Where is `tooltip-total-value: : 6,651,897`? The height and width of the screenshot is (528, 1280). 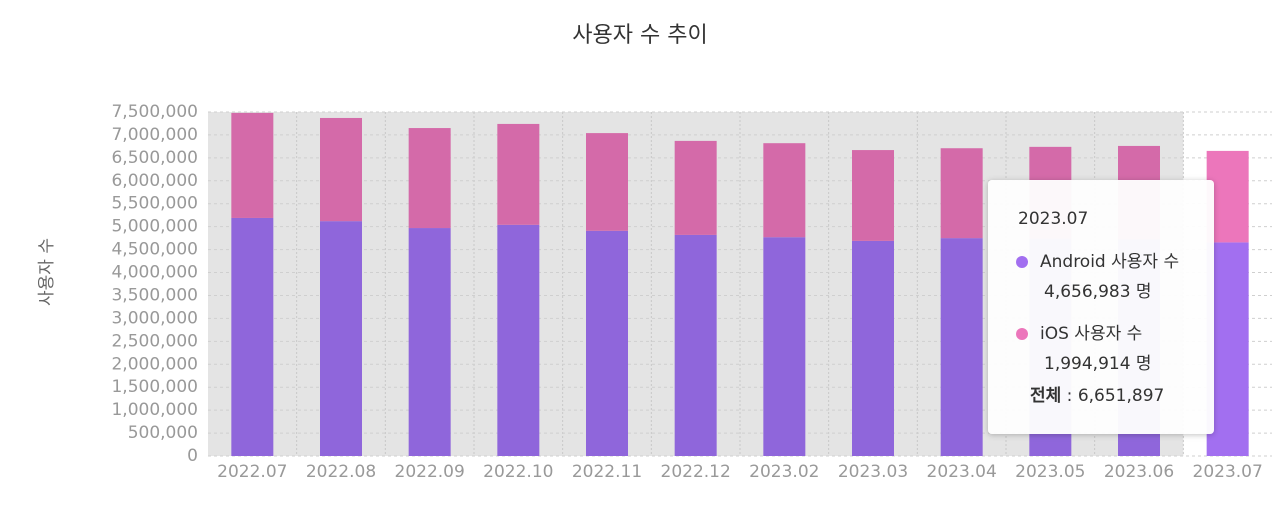
tooltip-total-value: : 6,651,897 is located at coordinates (1112, 396).